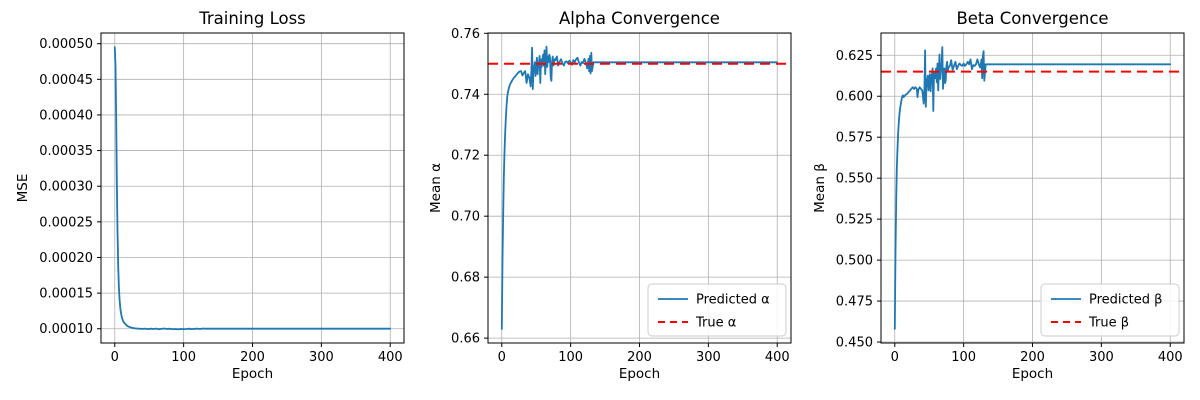  Describe the element at coordinates (1032, 18) in the screenshot. I see `chart-title: Beta Convergence` at that location.